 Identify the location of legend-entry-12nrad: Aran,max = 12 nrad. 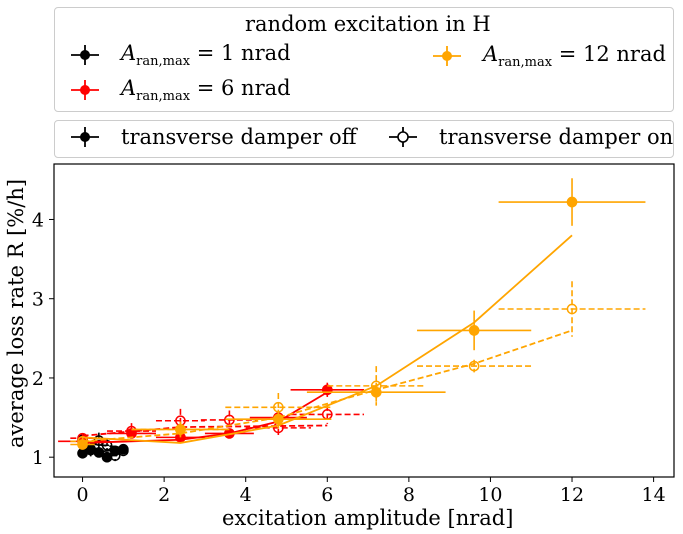
(548, 56).